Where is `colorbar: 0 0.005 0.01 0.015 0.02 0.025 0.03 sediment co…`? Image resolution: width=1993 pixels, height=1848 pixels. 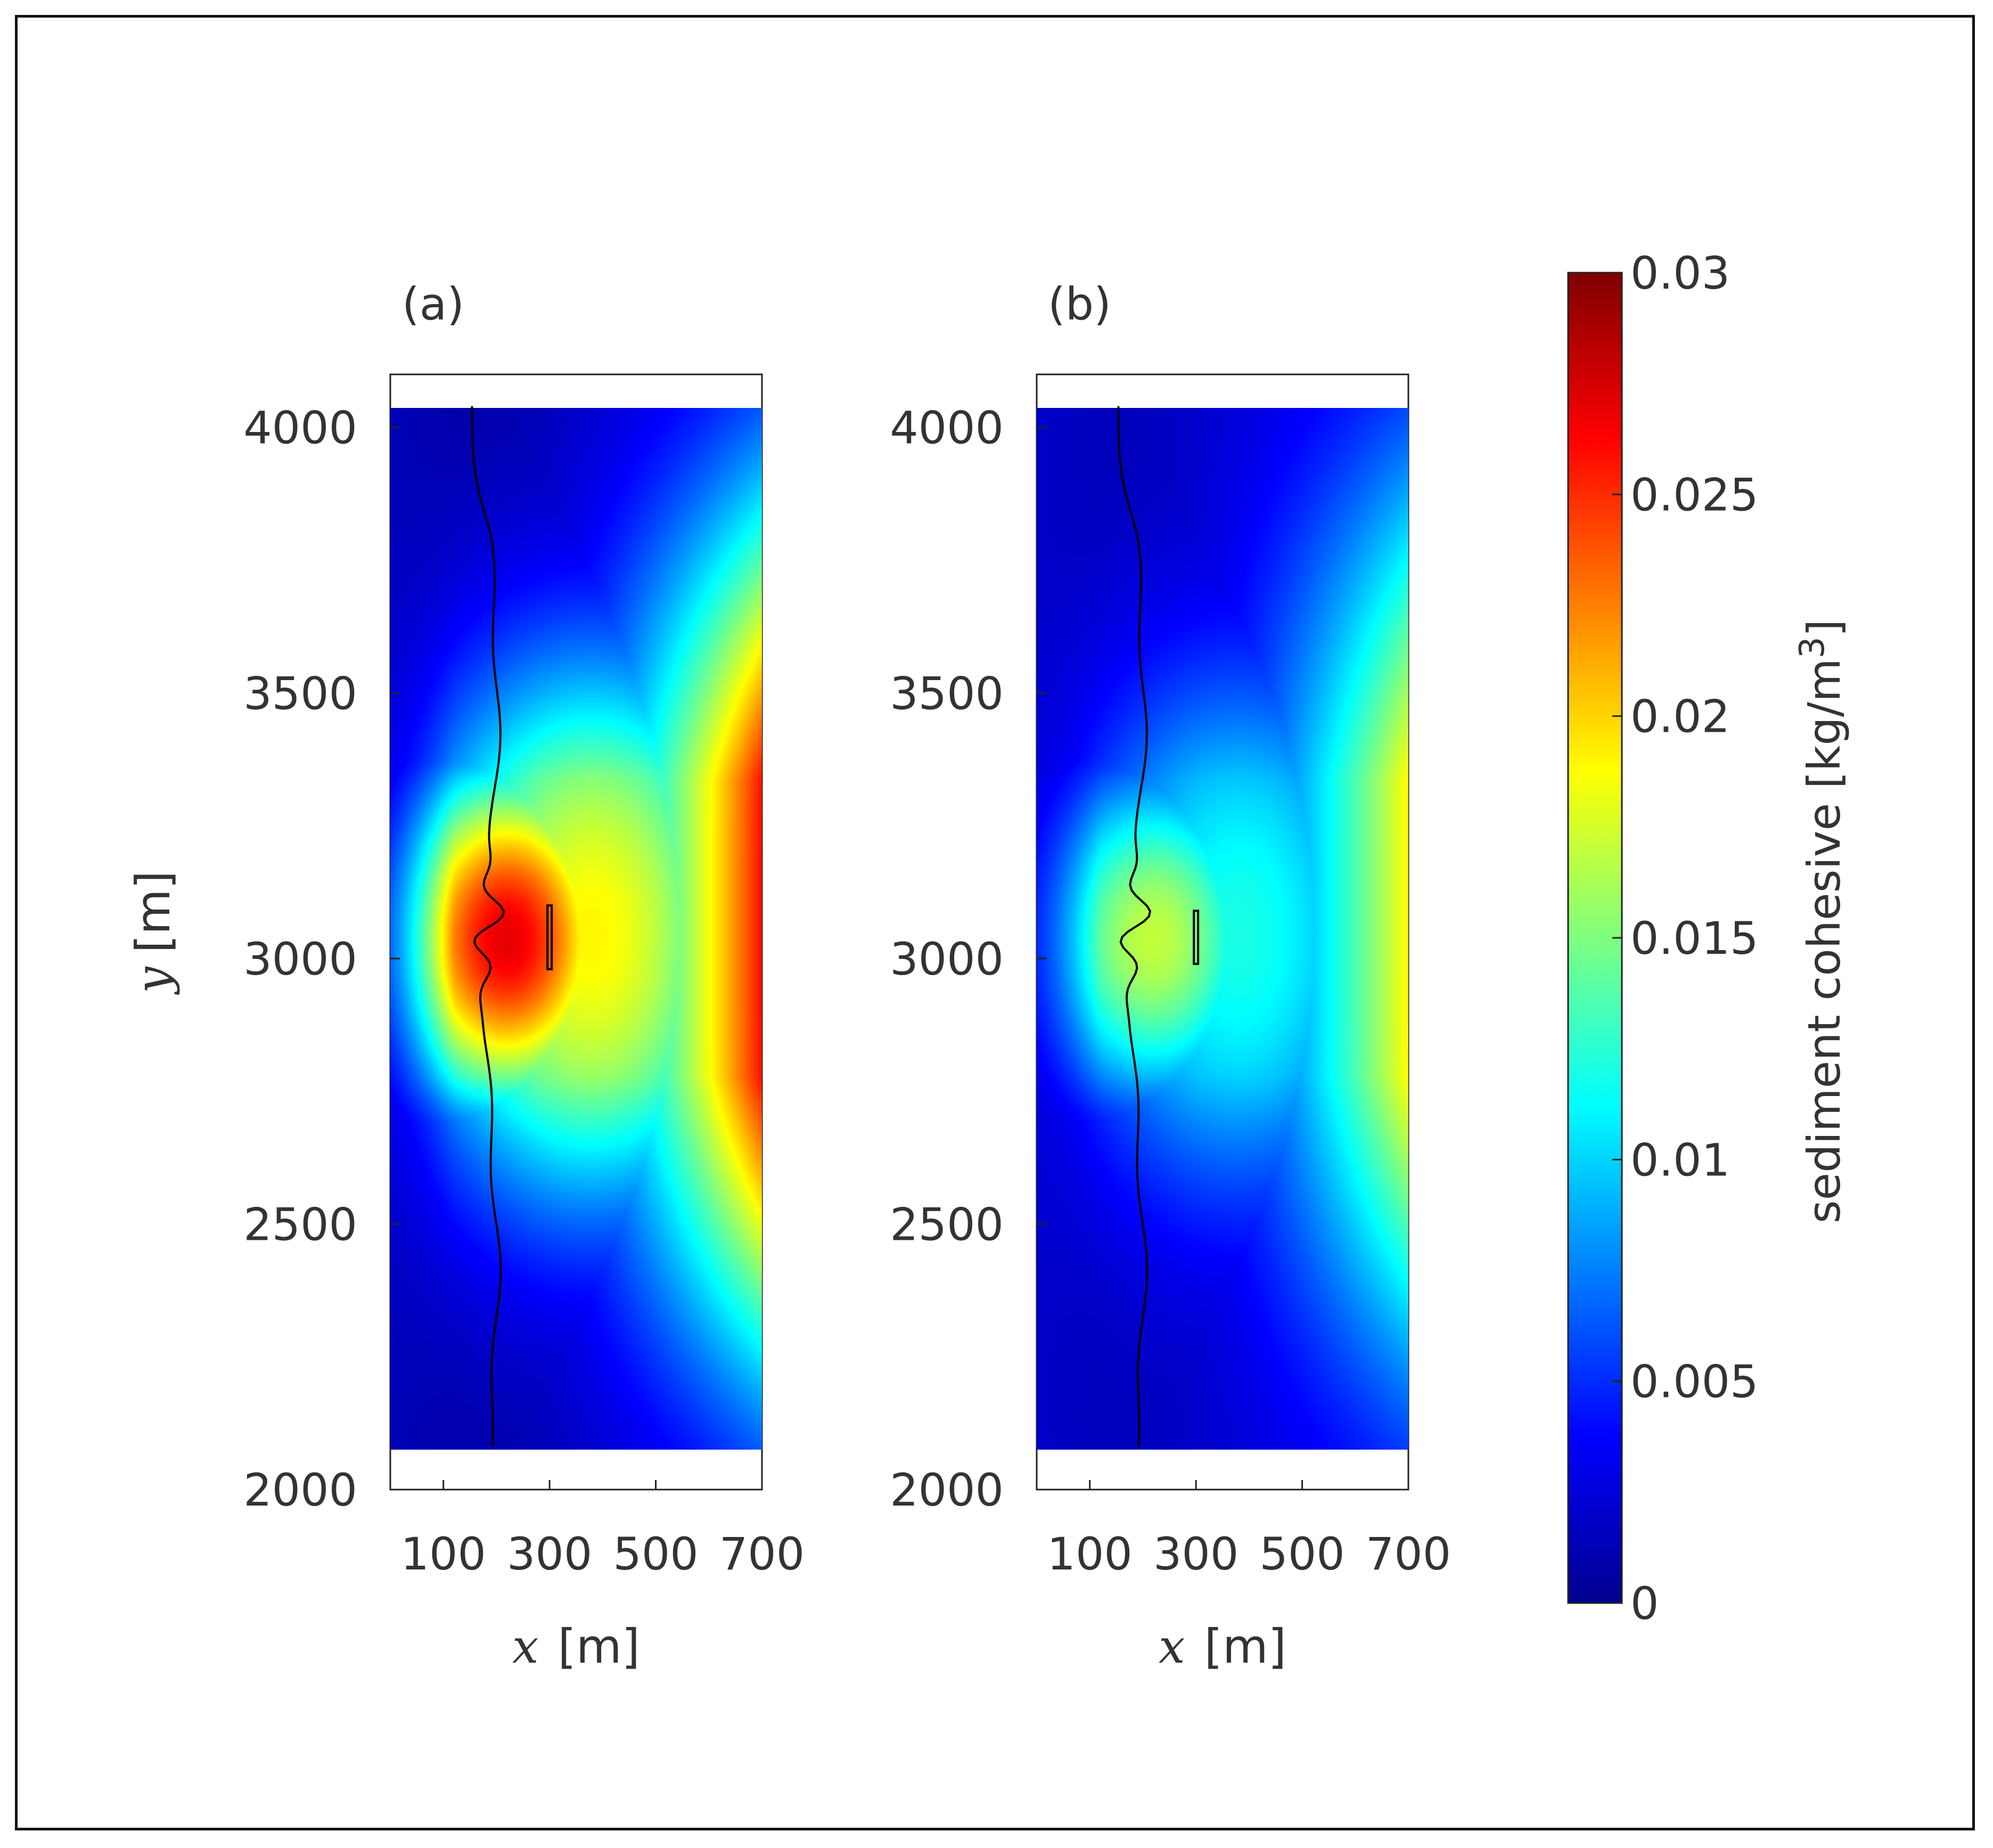
colorbar: 0 0.005 0.01 0.015 0.02 0.025 0.03 sediment co… is located at coordinates (1709, 938).